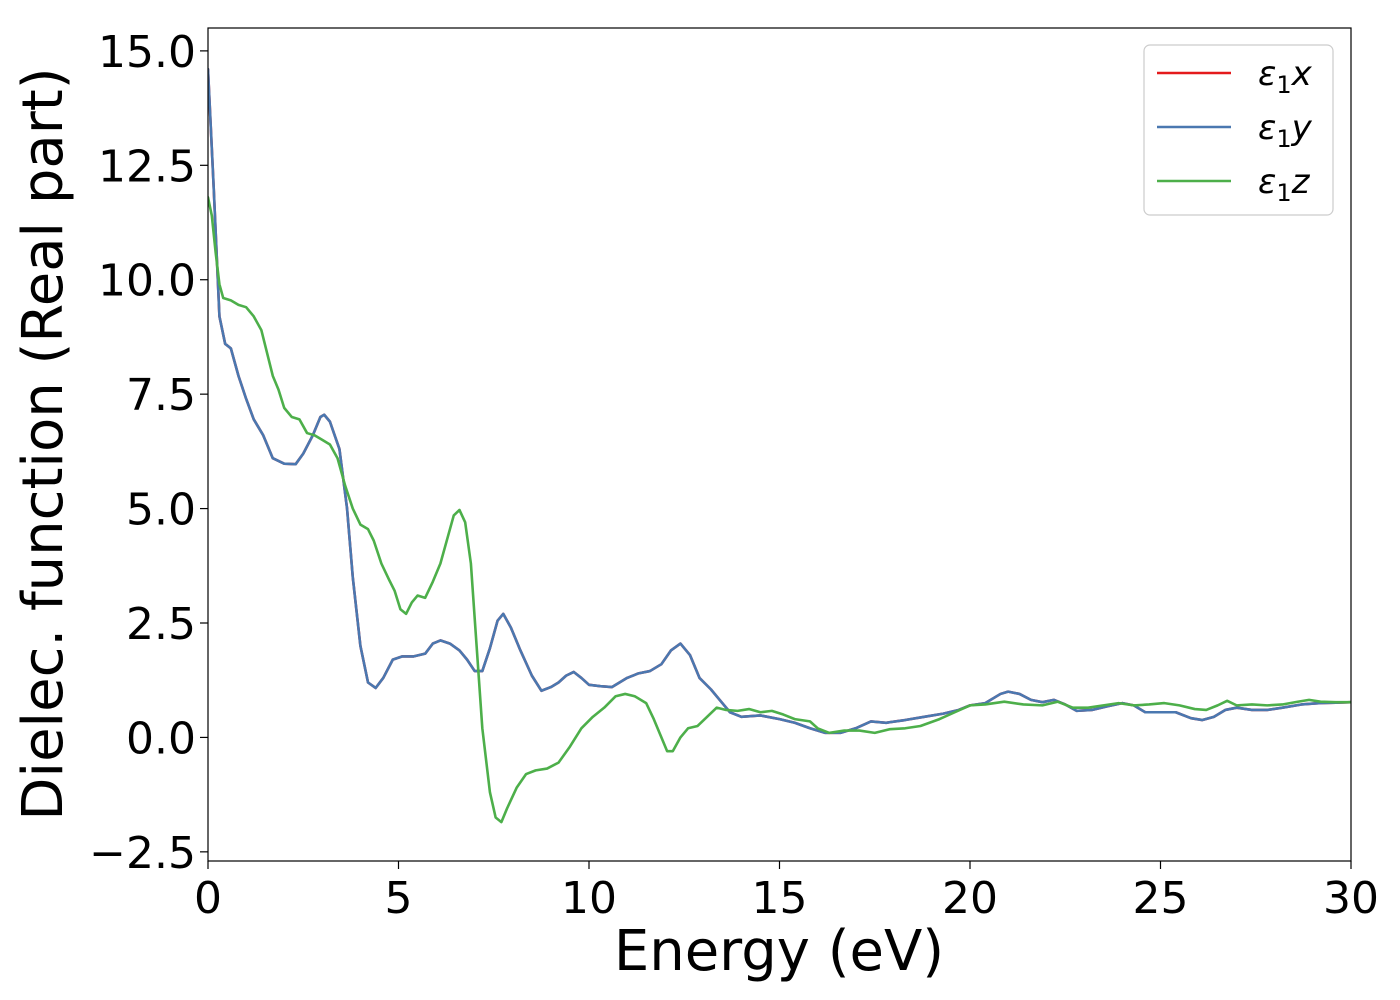 The height and width of the screenshot is (1000, 1400). What do you see at coordinates (1285, 76) in the screenshot?
I see `legend-label-x: ε1x` at bounding box center [1285, 76].